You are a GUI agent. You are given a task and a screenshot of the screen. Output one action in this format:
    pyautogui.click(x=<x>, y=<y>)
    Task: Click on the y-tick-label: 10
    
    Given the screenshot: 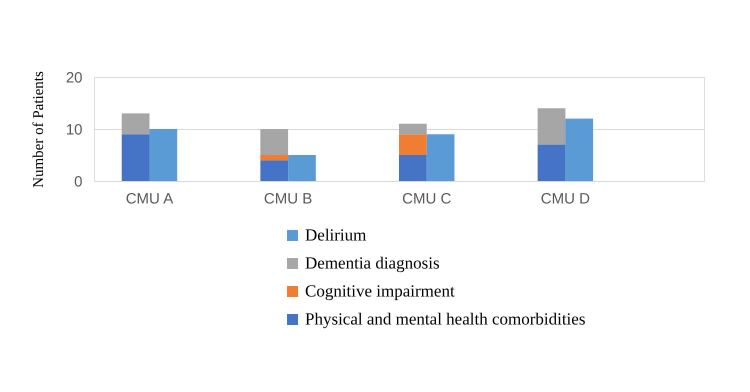 What is the action you would take?
    pyautogui.click(x=74, y=130)
    